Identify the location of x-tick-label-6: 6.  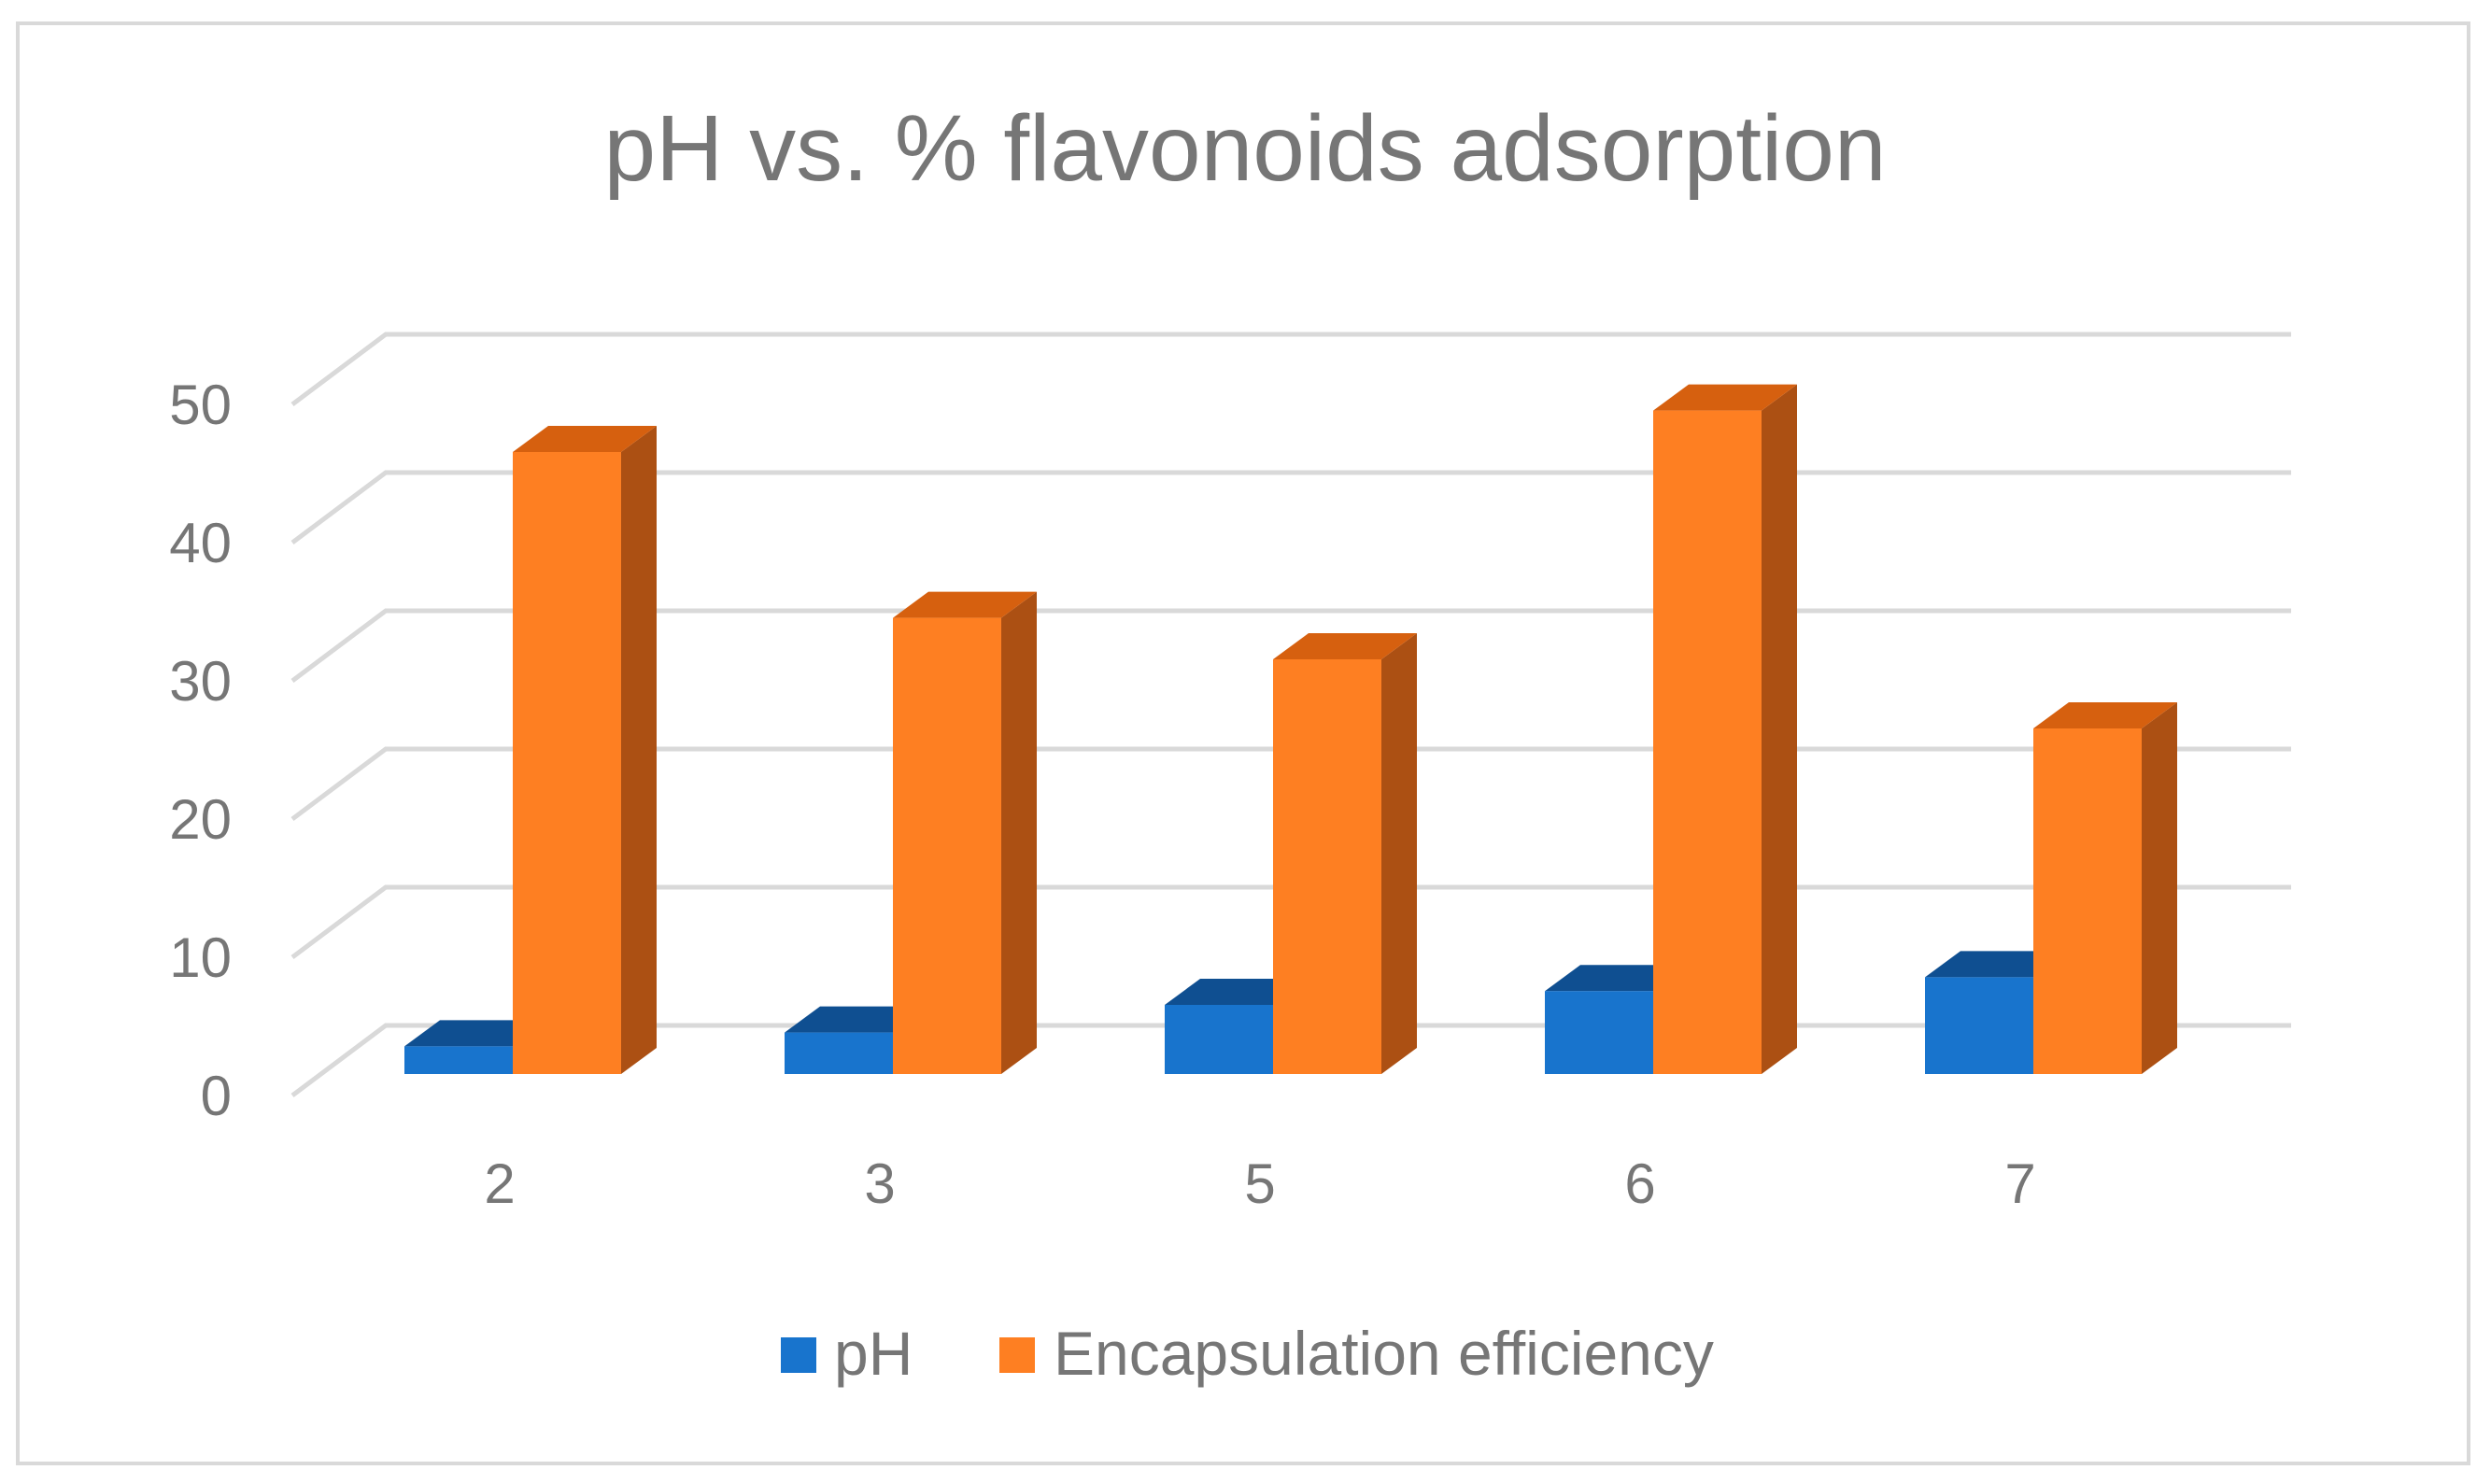
(1639, 1183).